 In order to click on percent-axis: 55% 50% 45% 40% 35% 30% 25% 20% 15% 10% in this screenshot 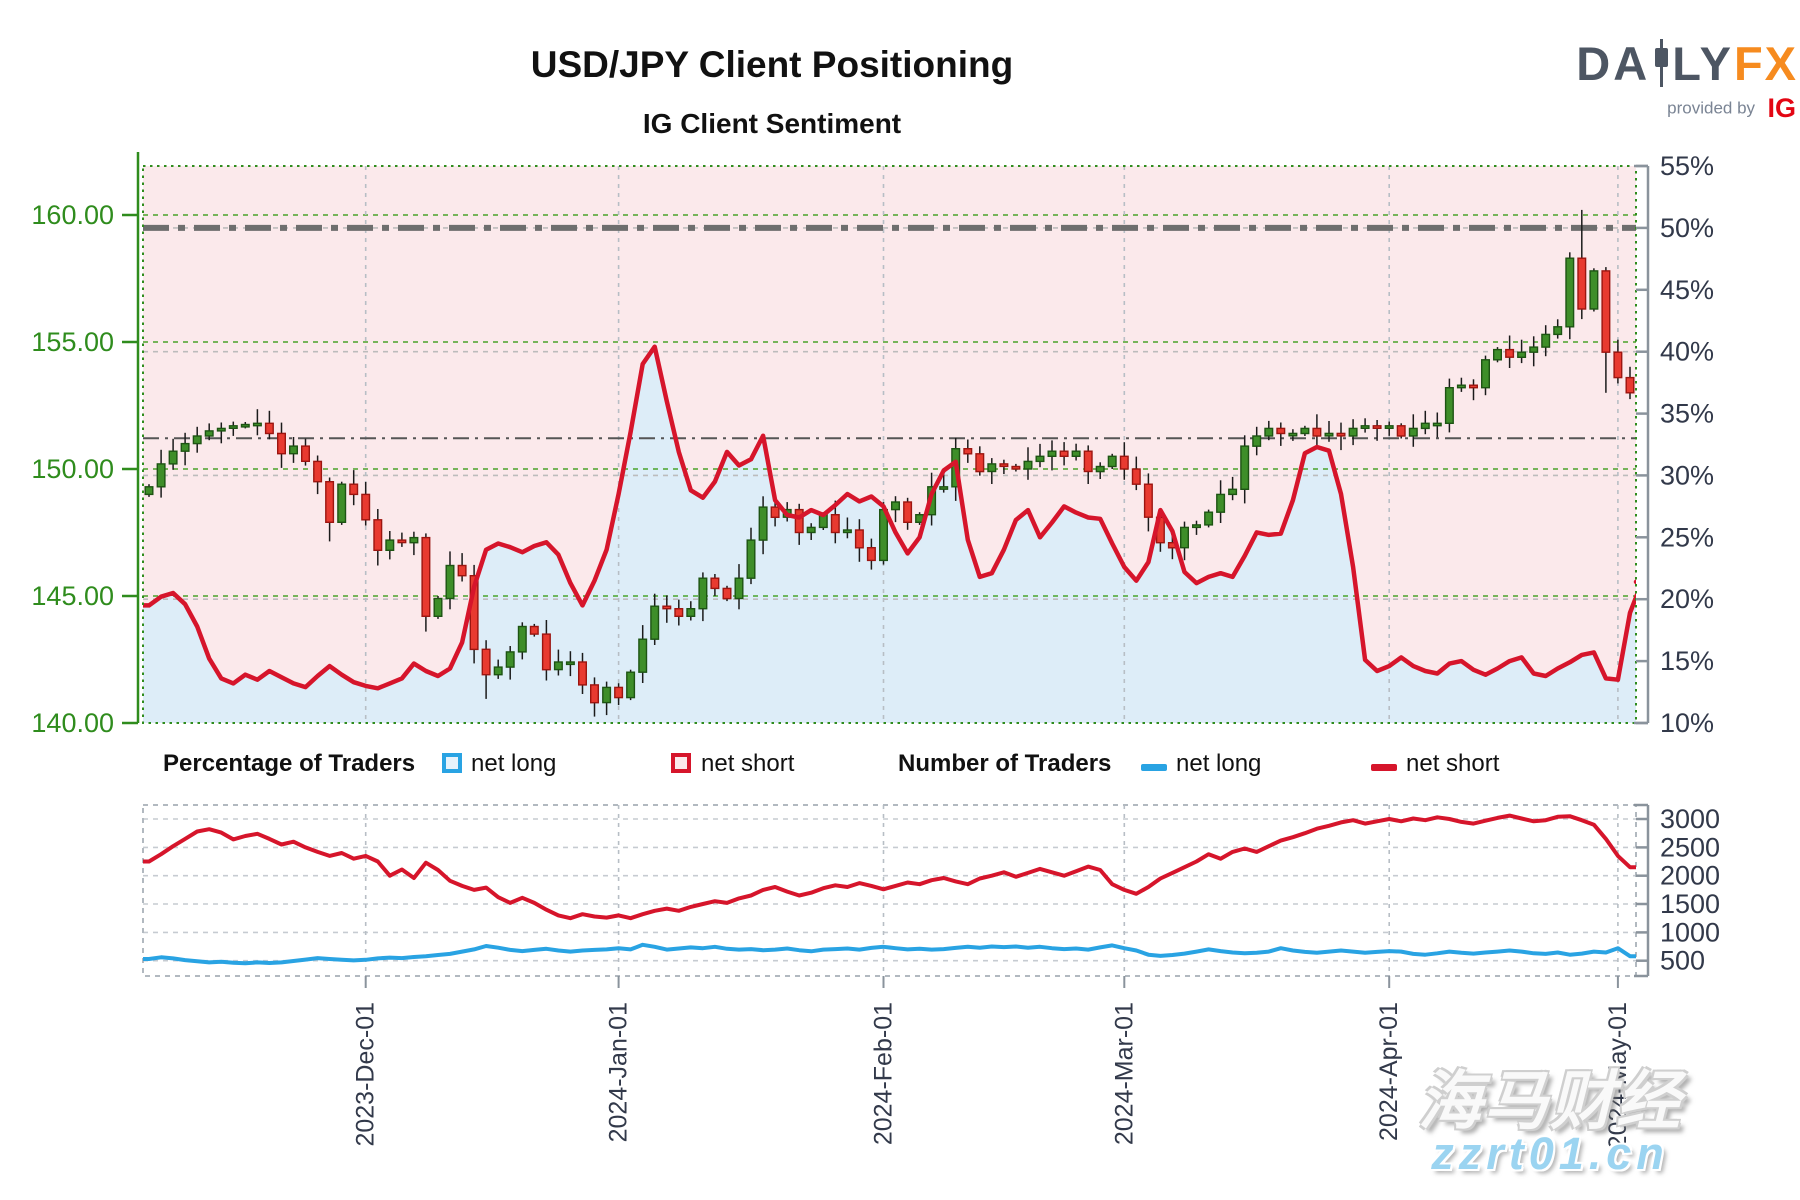, I will do `click(1674, 444)`.